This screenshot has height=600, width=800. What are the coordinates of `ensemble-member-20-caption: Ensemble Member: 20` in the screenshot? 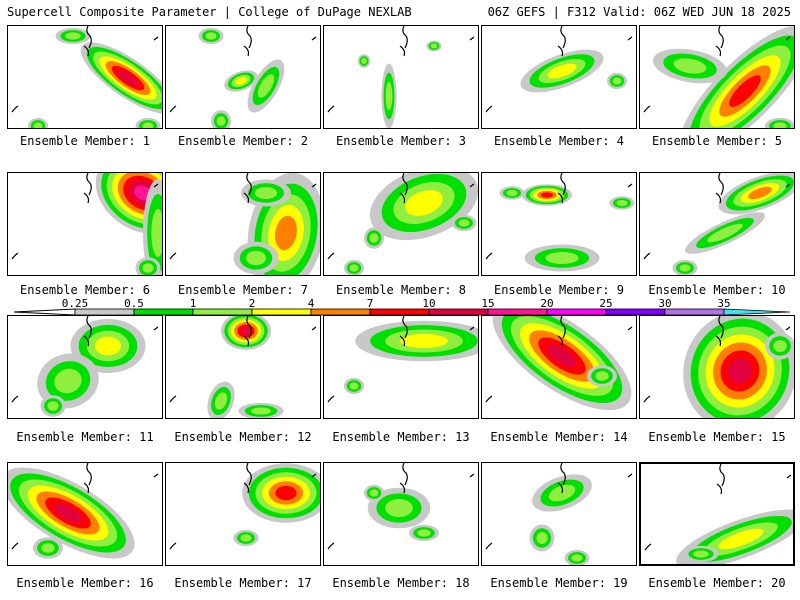 It's located at (717, 583).